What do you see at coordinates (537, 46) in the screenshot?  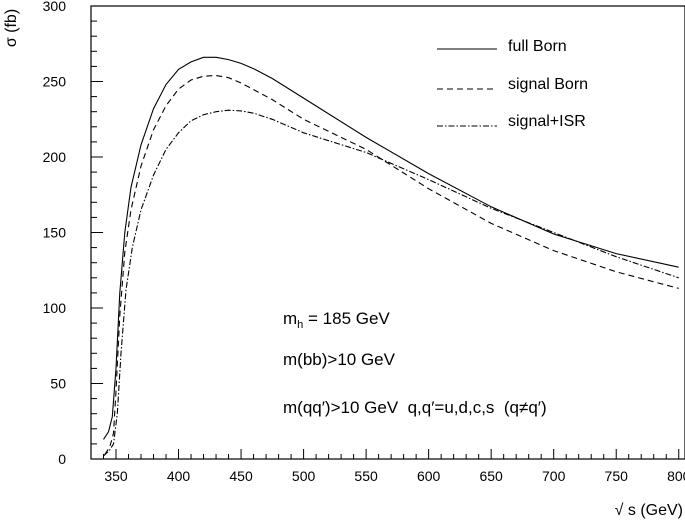 I see `legend-label-full-born: full Born` at bounding box center [537, 46].